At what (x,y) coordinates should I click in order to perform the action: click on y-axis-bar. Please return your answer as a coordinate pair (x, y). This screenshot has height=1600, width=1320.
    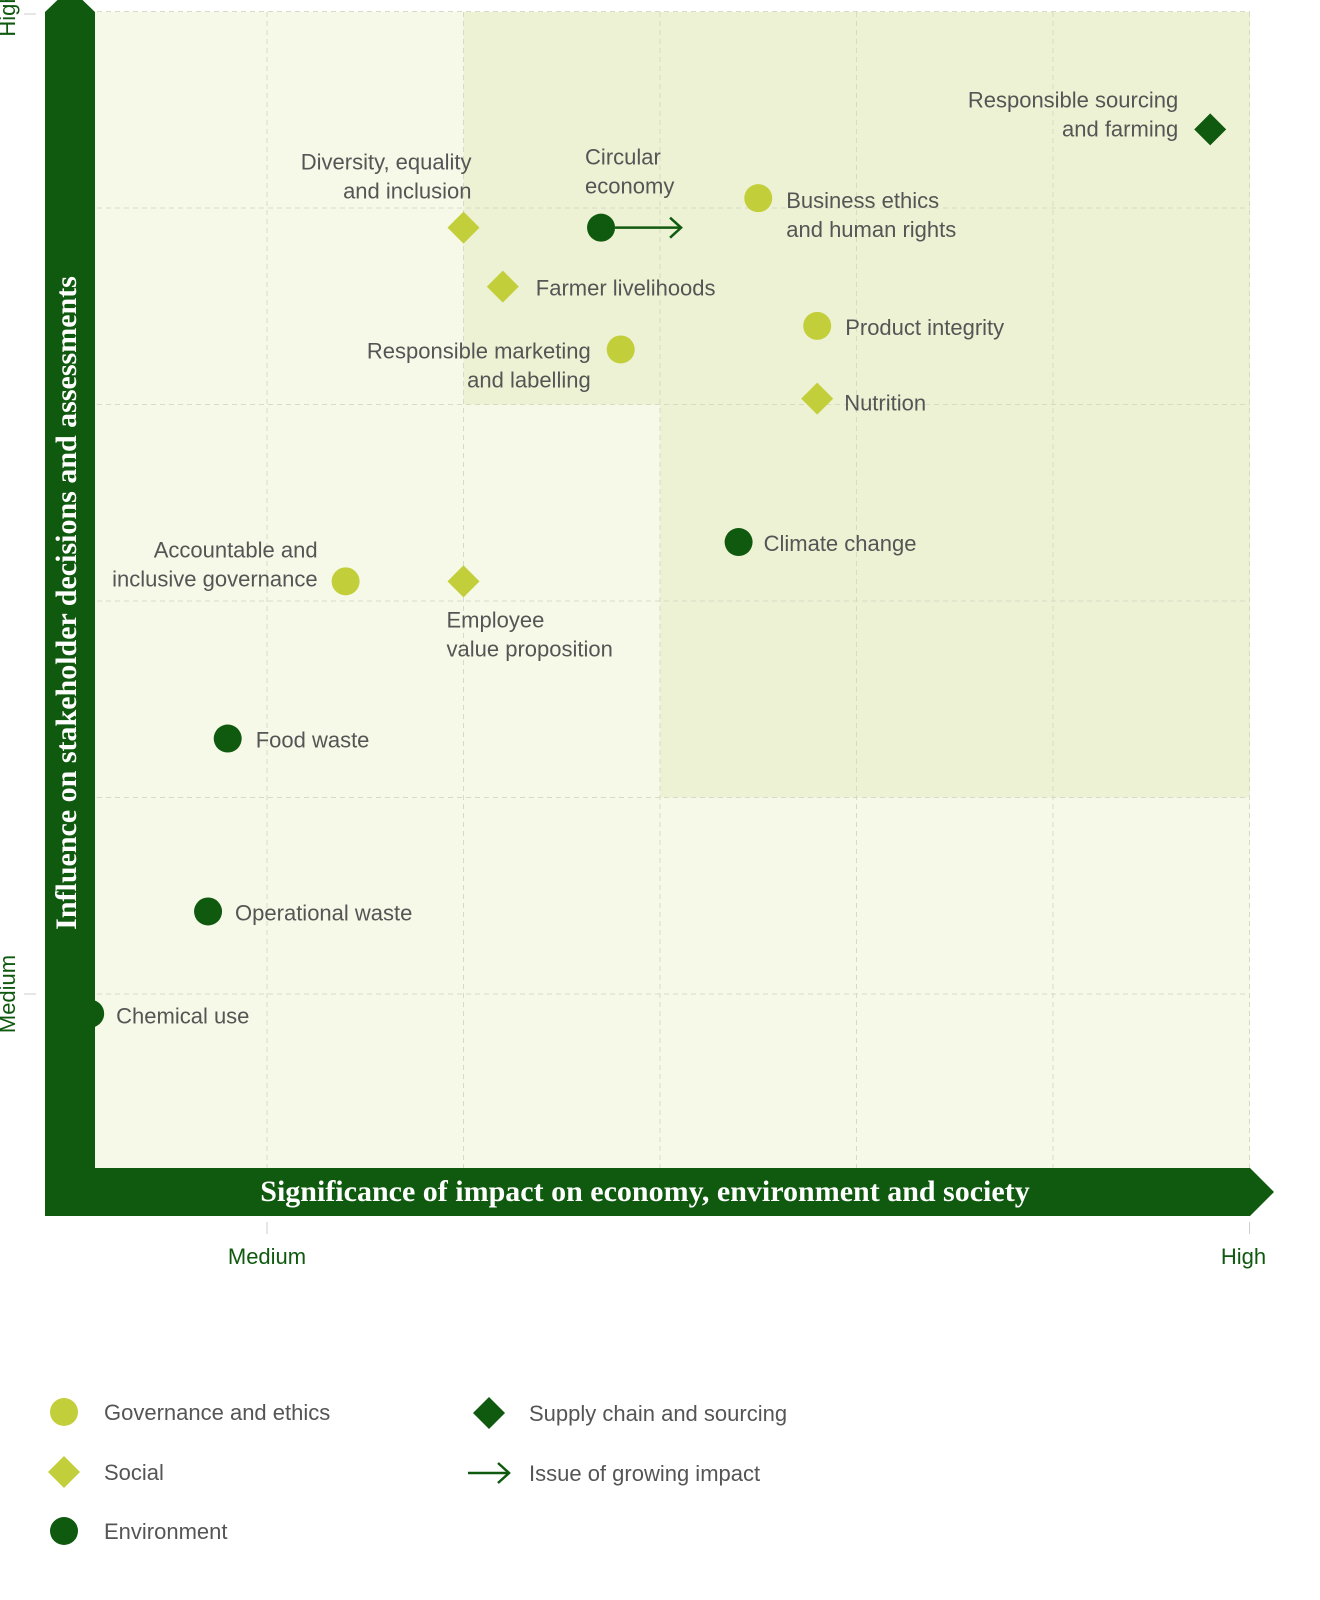
    Looking at the image, I should click on (70, 608).